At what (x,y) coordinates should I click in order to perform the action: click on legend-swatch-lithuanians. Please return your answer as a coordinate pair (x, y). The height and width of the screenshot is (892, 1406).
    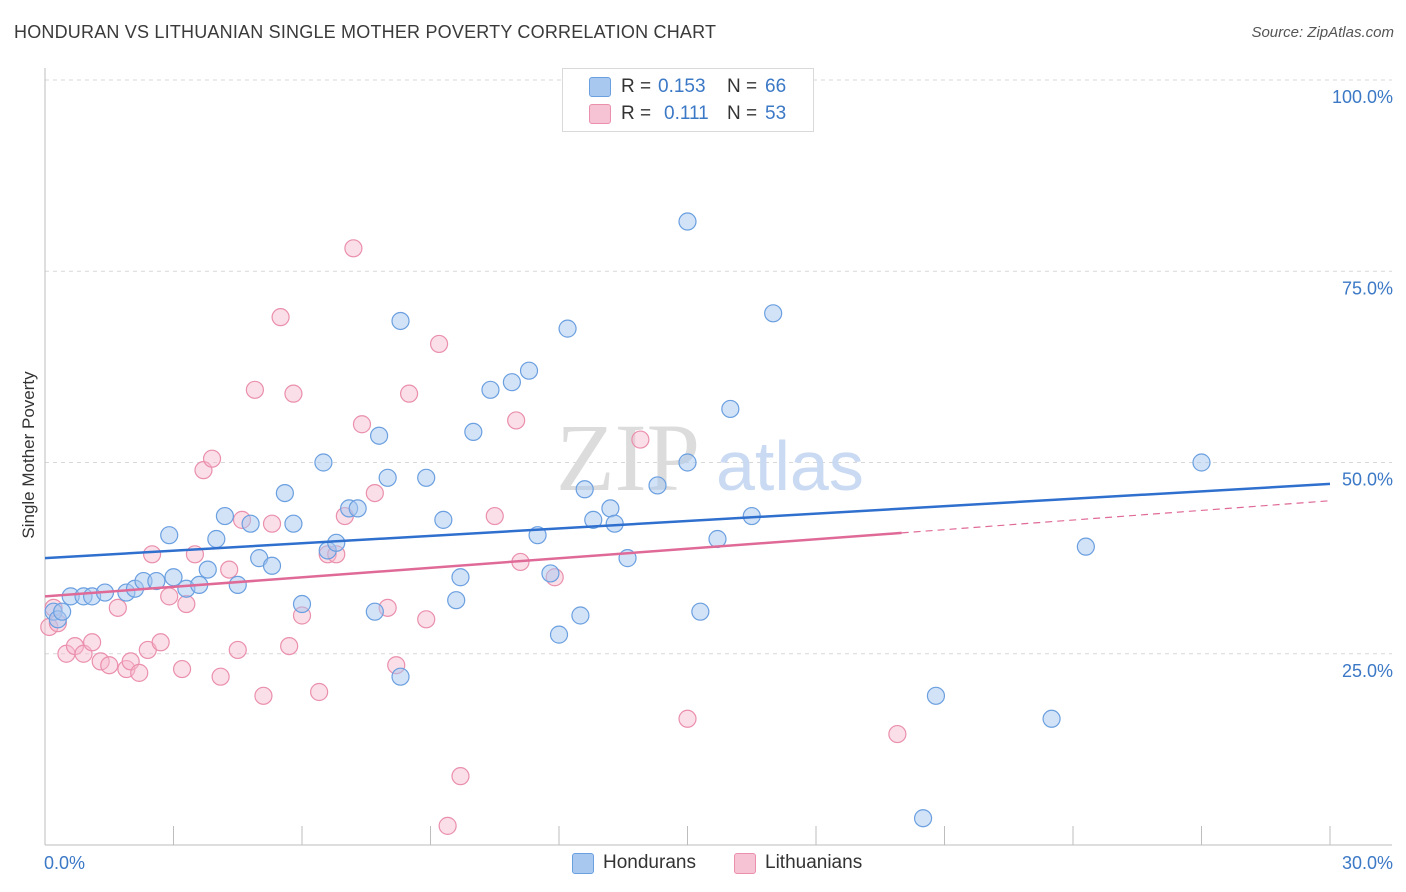
    Looking at the image, I should click on (745, 863).